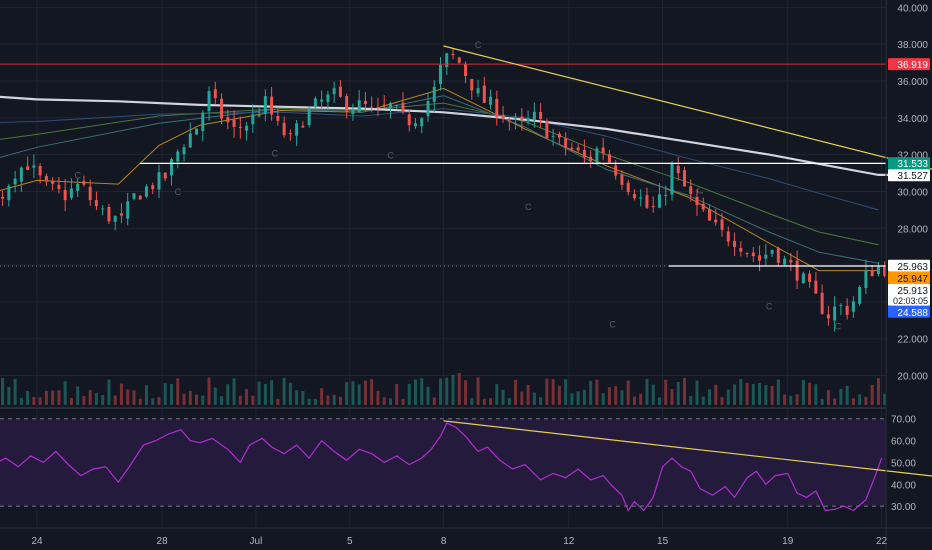 This screenshot has width=932, height=550. I want to click on time-tick-label: 12, so click(569, 541).